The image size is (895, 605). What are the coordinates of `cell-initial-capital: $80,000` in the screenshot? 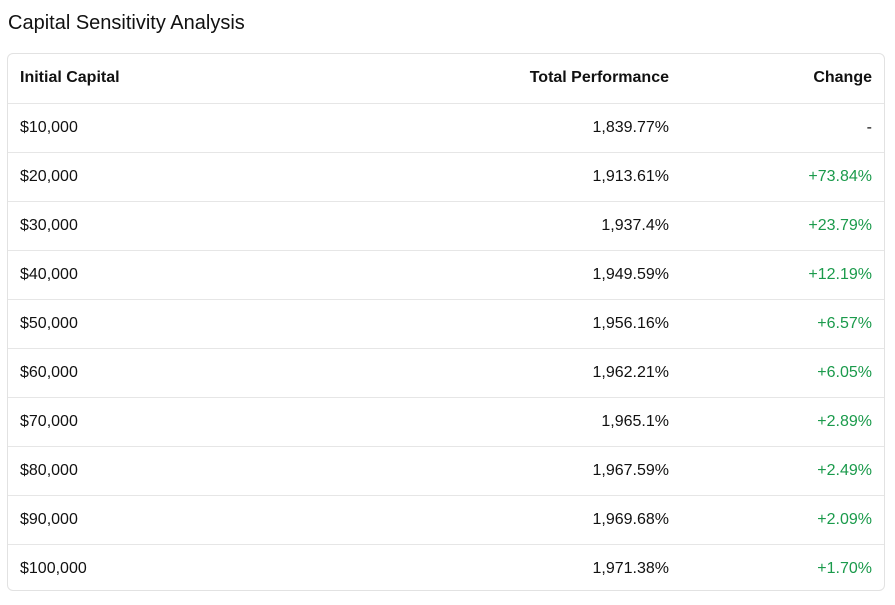 It's located at (123, 471).